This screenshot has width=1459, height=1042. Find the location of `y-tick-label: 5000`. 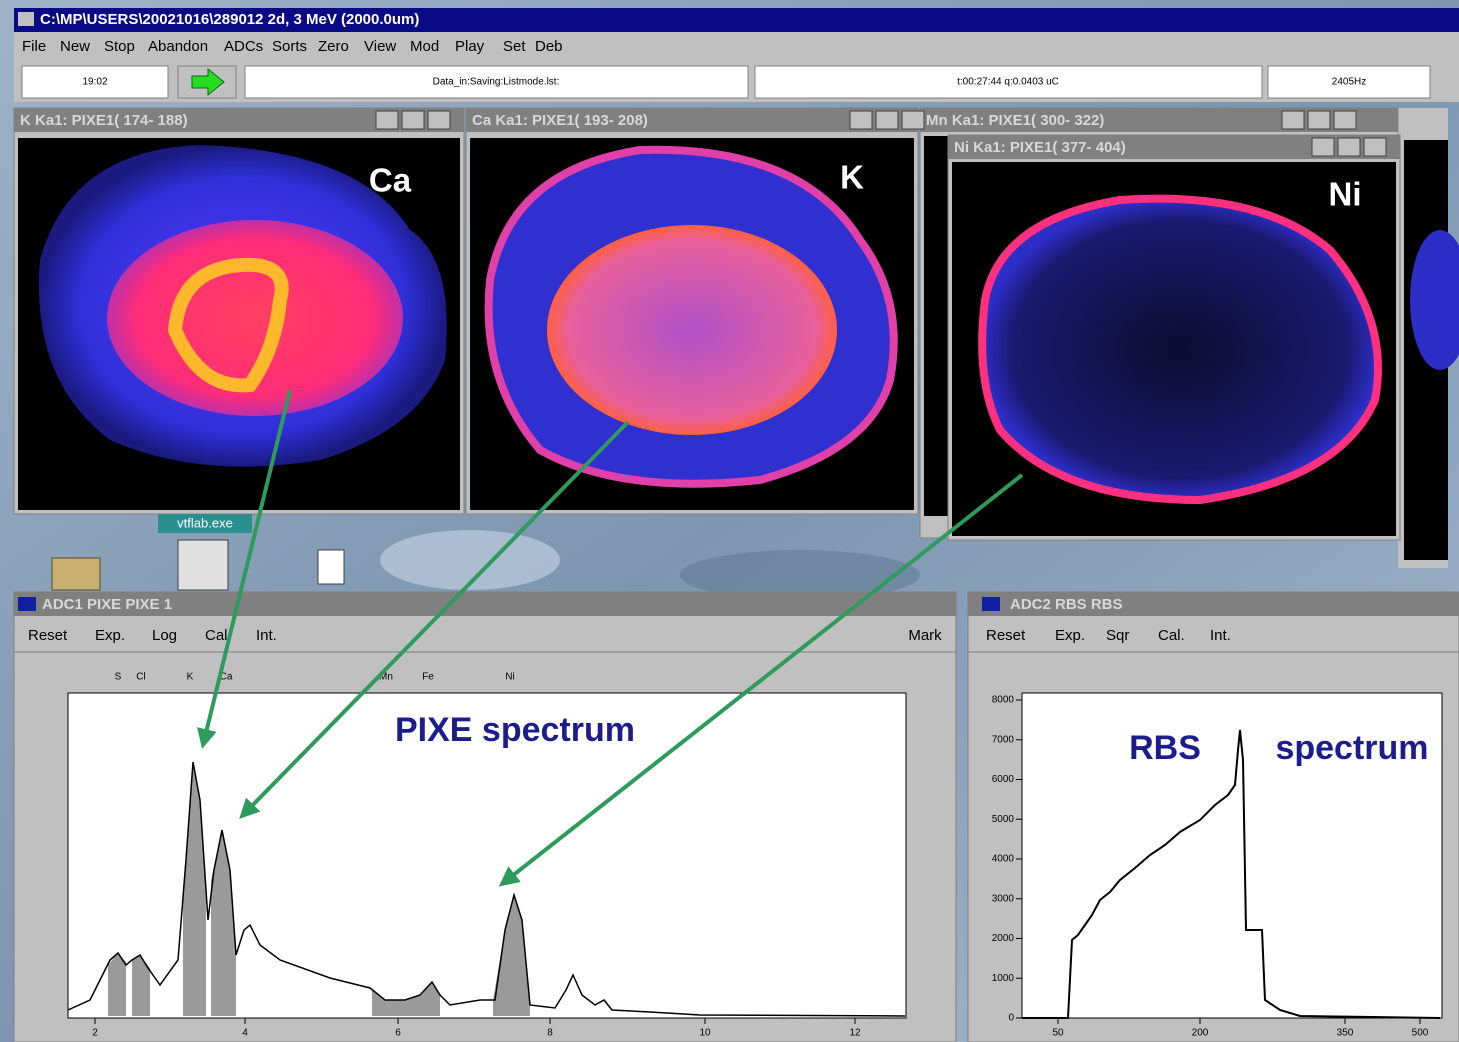

y-tick-label: 5000 is located at coordinates (1003, 819).